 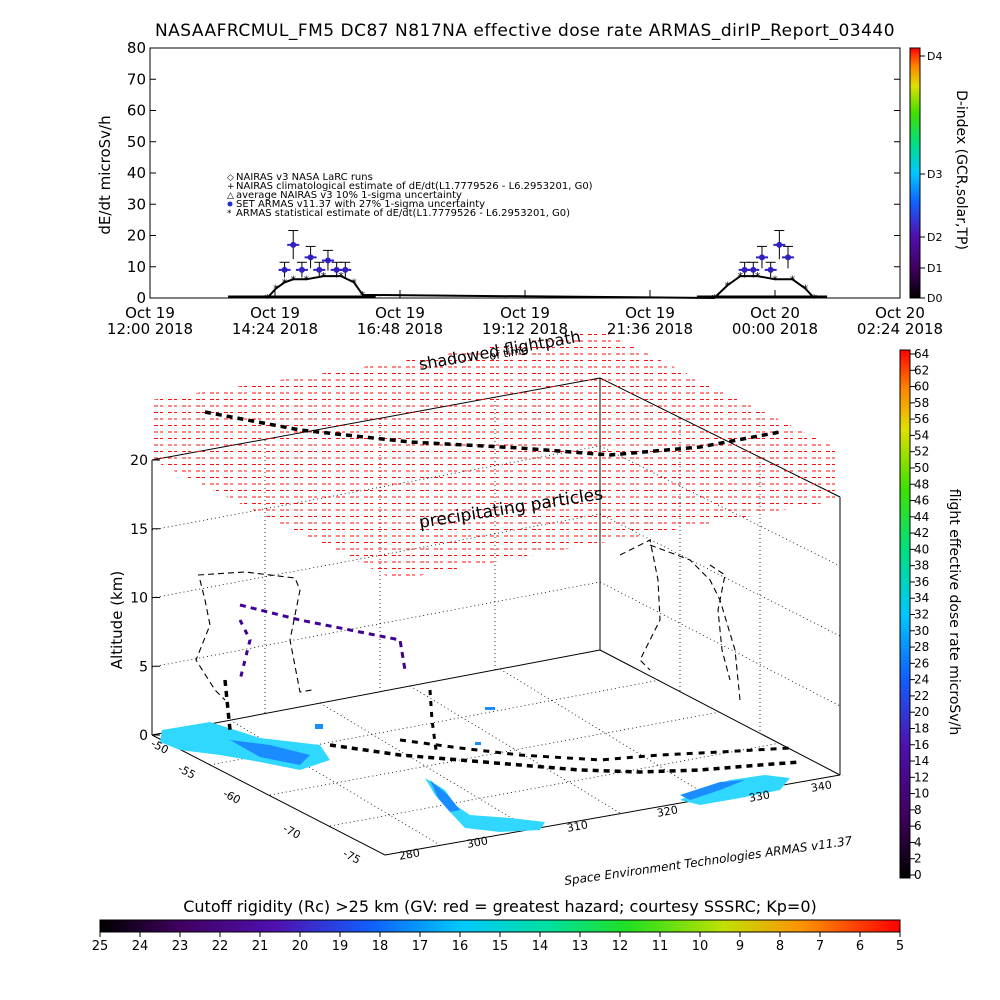 I want to click on dose-tick-label: 22, so click(x=921, y=696).